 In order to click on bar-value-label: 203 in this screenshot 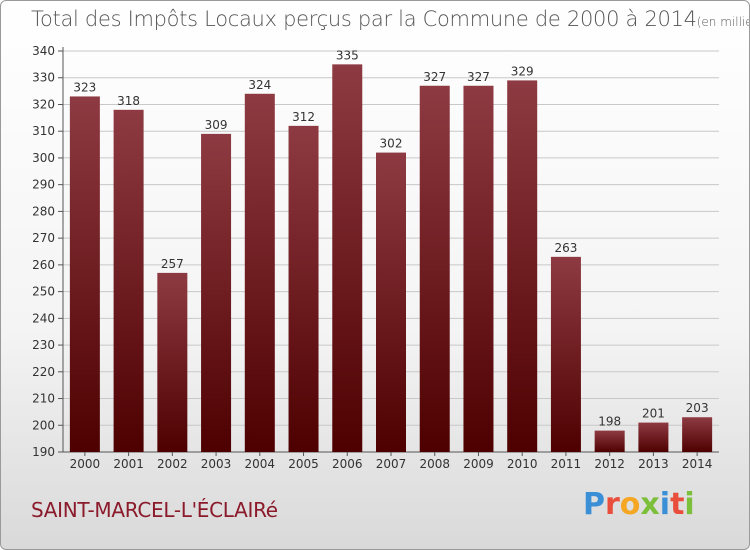, I will do `click(697, 408)`.